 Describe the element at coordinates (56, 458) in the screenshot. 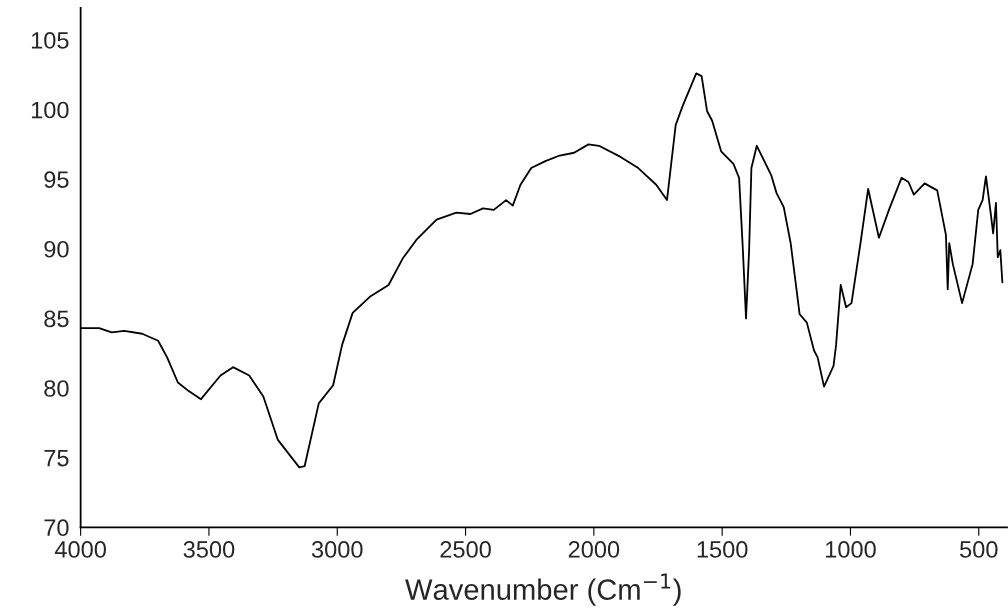

I see `y-tick-label: 75` at that location.